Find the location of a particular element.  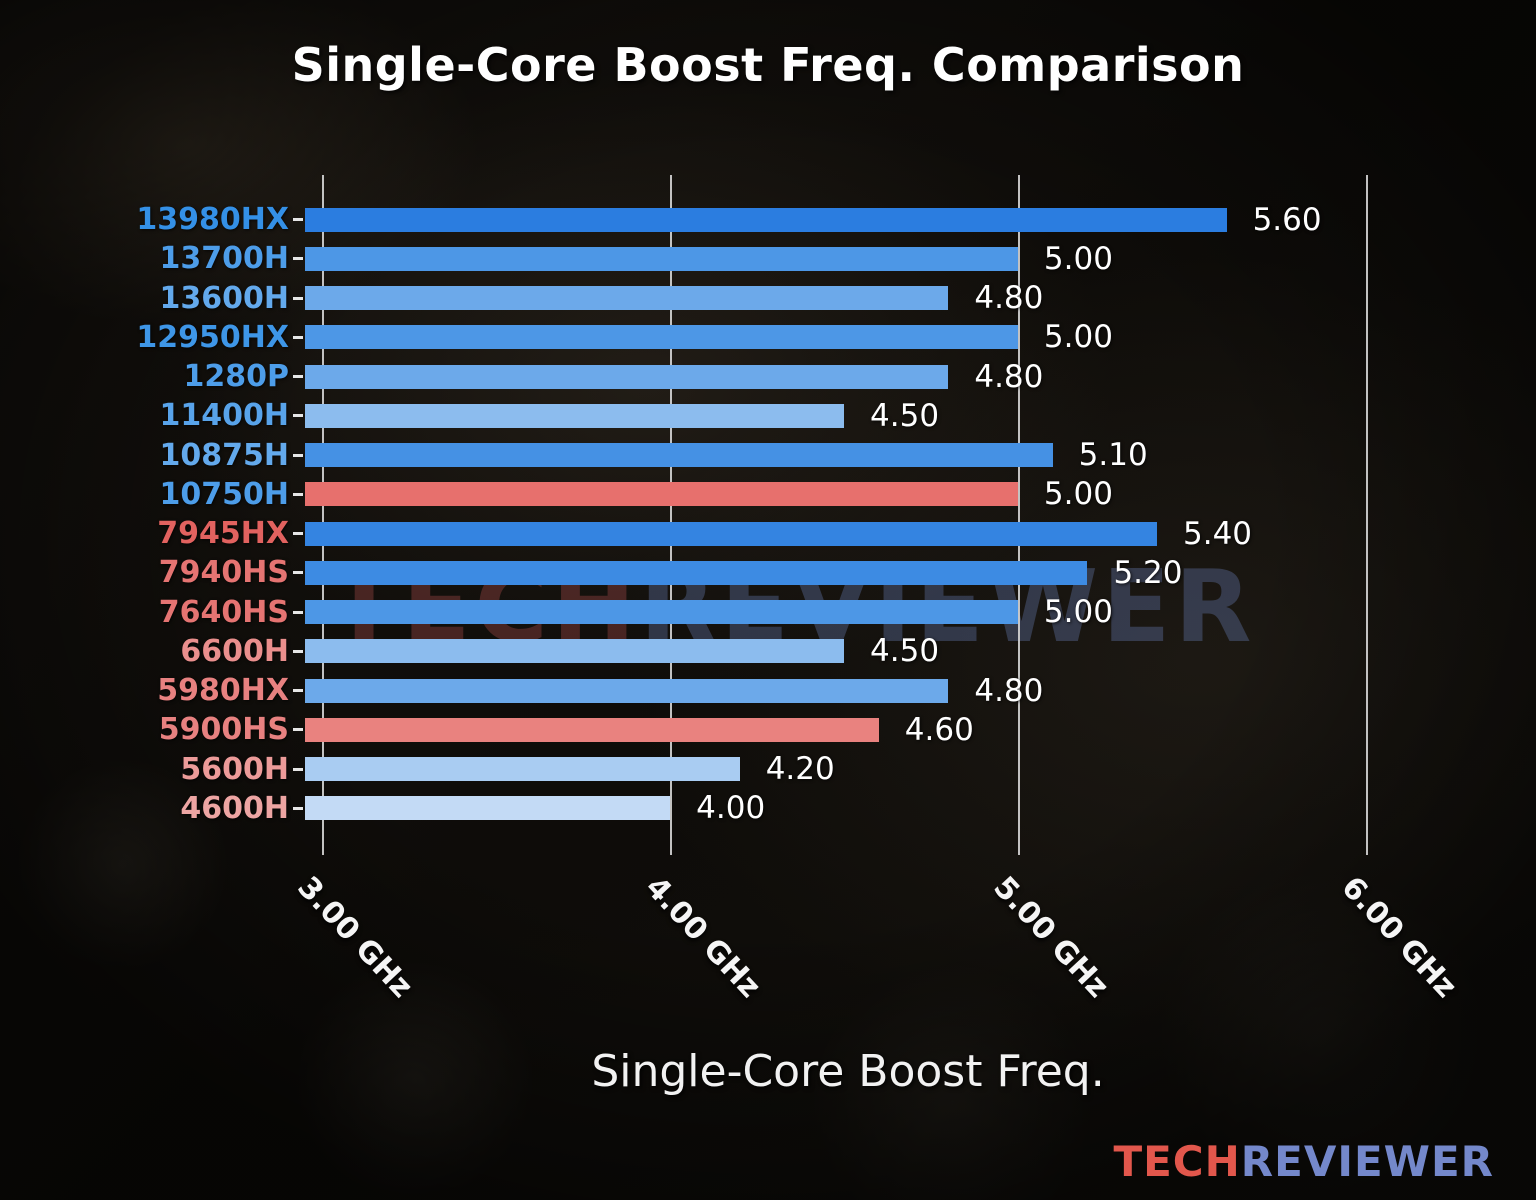

category-label: 5980HX is located at coordinates (223, 691).